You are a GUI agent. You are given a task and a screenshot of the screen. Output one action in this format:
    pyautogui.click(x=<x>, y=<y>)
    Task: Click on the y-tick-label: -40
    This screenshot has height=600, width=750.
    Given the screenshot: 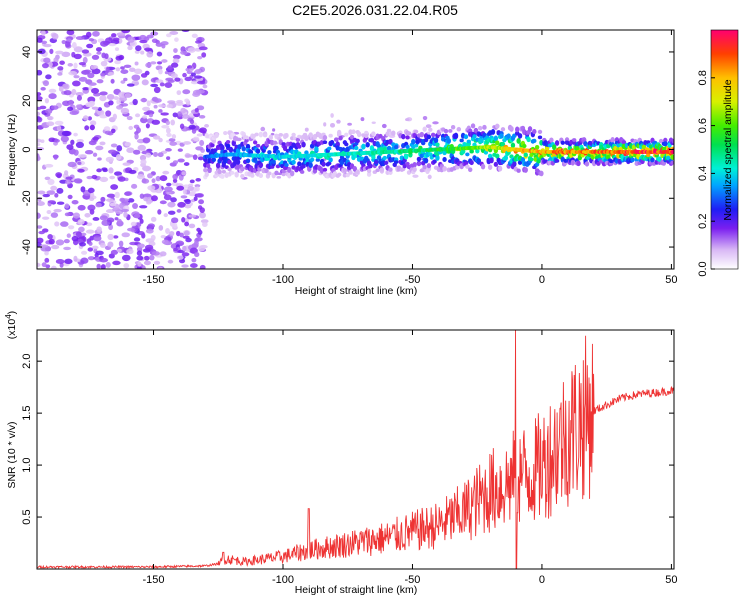 What is the action you would take?
    pyautogui.click(x=27, y=247)
    